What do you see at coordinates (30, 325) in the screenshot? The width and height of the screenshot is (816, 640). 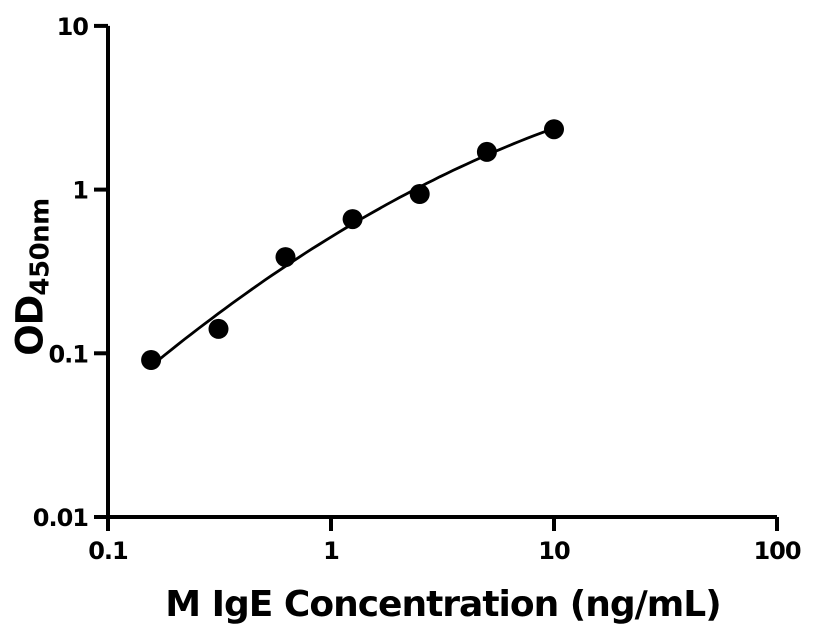 I see `y-axis-title-main: OD` at bounding box center [30, 325].